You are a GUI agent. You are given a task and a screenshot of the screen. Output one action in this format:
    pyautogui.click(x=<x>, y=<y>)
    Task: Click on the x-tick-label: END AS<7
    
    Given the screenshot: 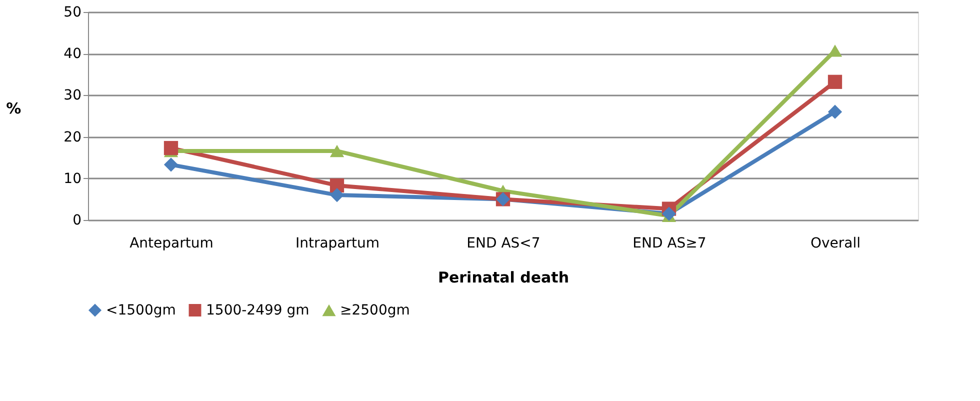 What is the action you would take?
    pyautogui.click(x=503, y=244)
    